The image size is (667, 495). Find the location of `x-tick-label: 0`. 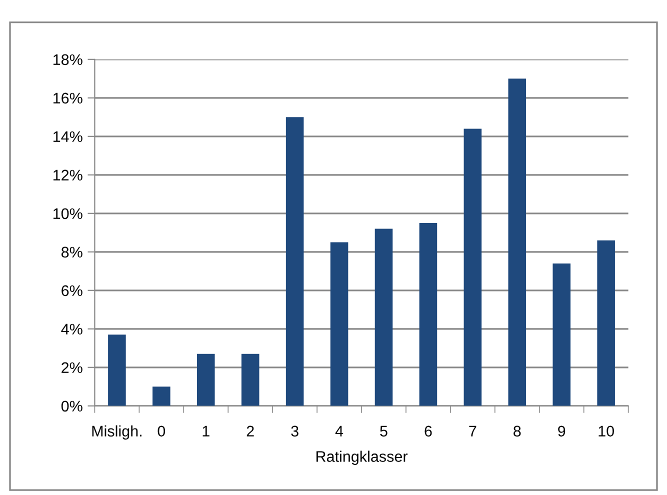

x-tick-label: 0 is located at coordinates (162, 431).